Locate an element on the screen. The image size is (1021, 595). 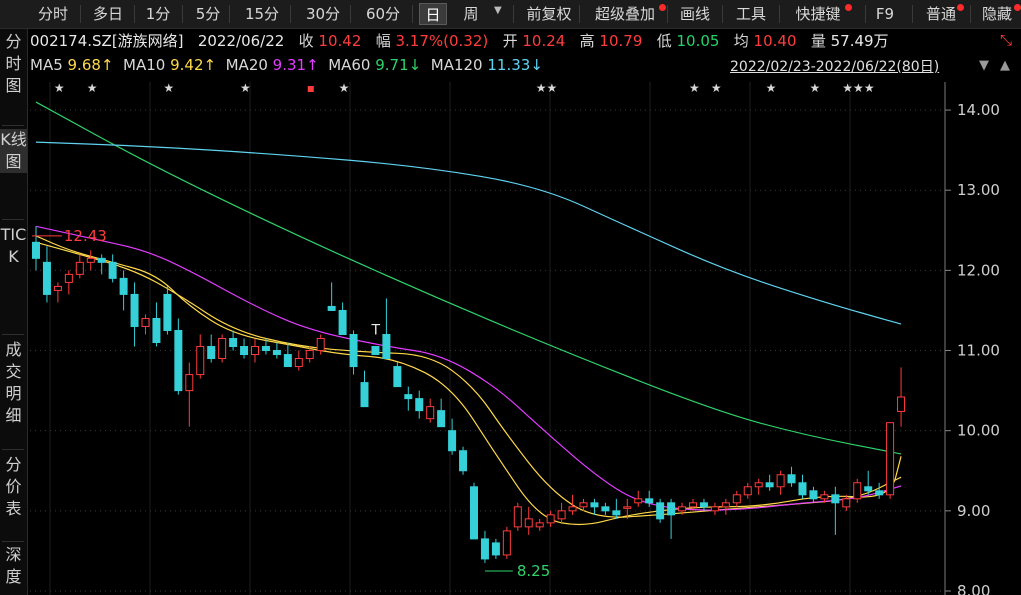
sidebar-tab-4: 分价表 is located at coordinates (13, 486).